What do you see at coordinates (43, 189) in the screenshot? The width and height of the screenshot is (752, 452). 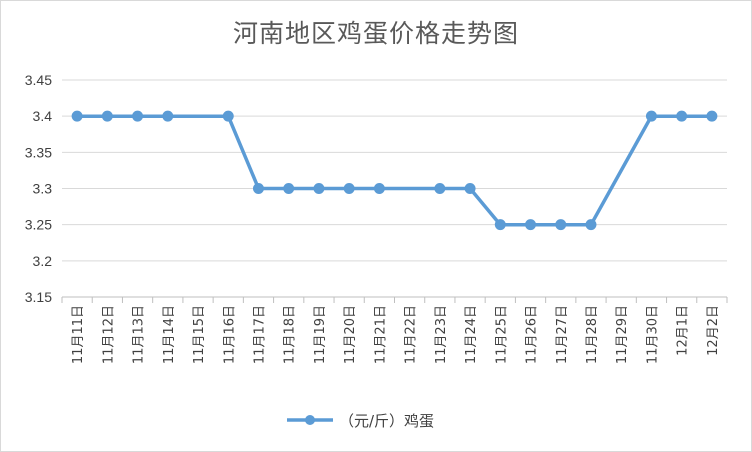 I see `y-tick-label: 3.3` at bounding box center [43, 189].